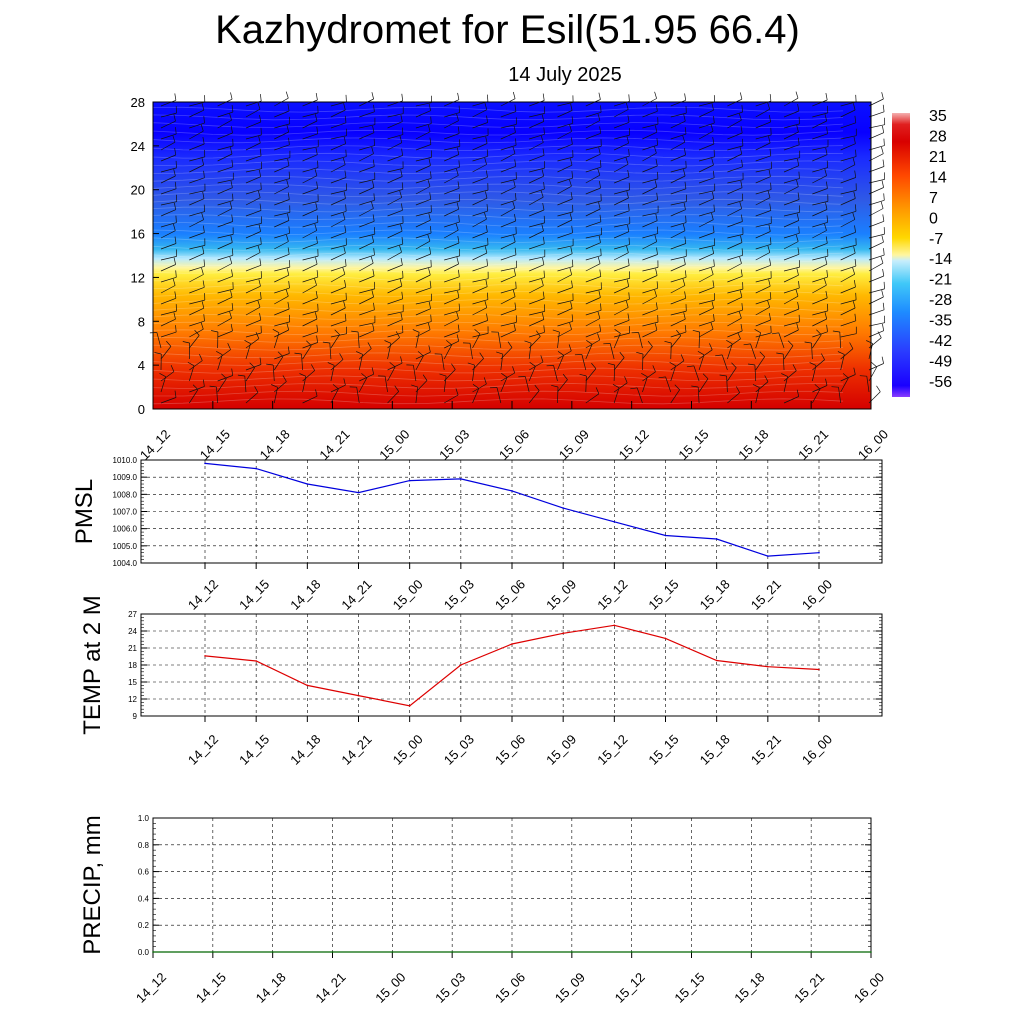  I want to click on x-tick-label: 15_15, so click(663, 750).